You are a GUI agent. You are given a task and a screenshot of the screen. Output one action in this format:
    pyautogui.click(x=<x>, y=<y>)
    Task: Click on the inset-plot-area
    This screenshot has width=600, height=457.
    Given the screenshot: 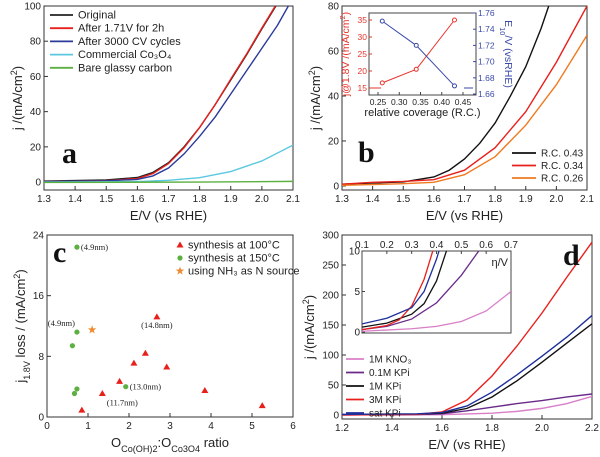 What is the action you would take?
    pyautogui.click(x=436, y=291)
    